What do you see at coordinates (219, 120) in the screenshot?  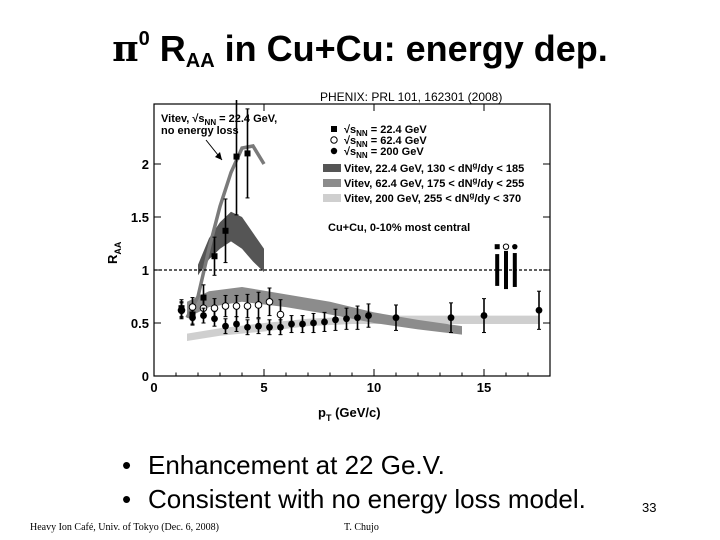 I see `annotation-line1: Vitev, √sNN = 22.4 GeV,` at bounding box center [219, 120].